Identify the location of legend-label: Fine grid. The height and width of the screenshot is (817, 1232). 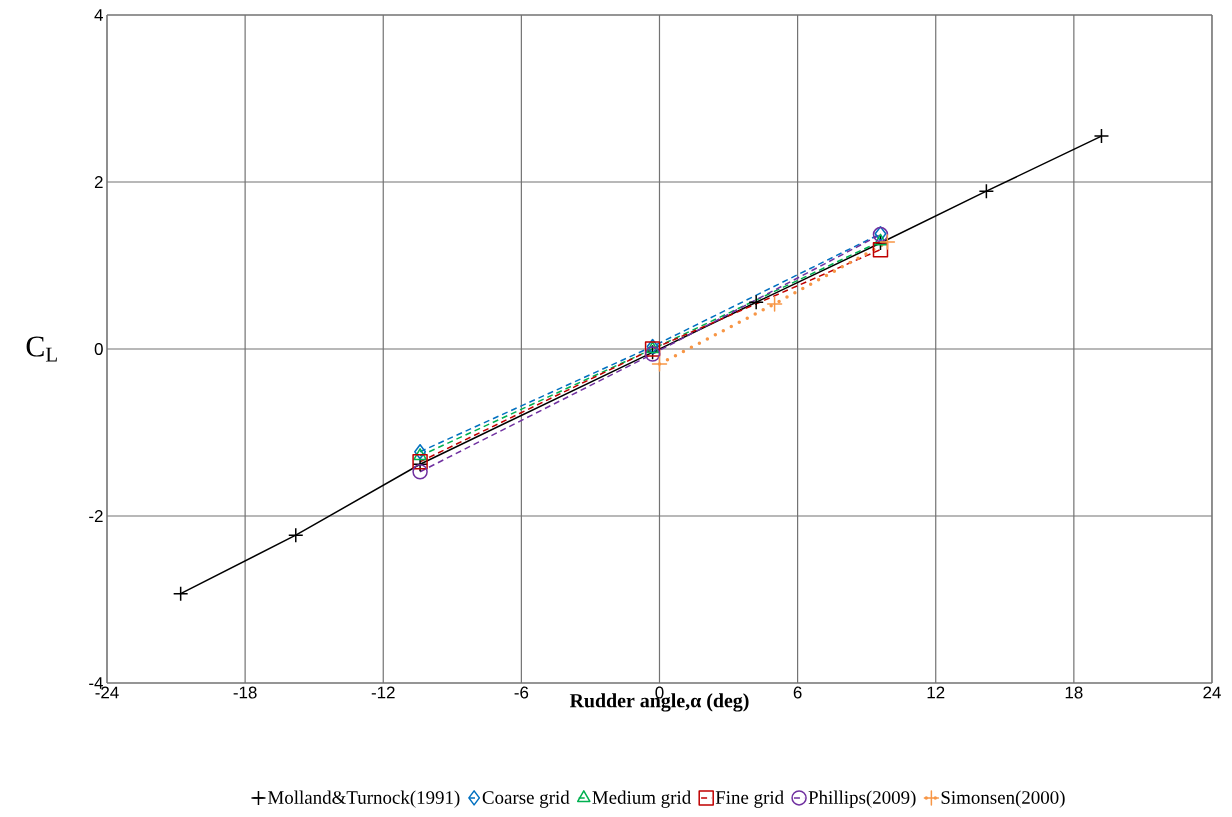
(749, 799).